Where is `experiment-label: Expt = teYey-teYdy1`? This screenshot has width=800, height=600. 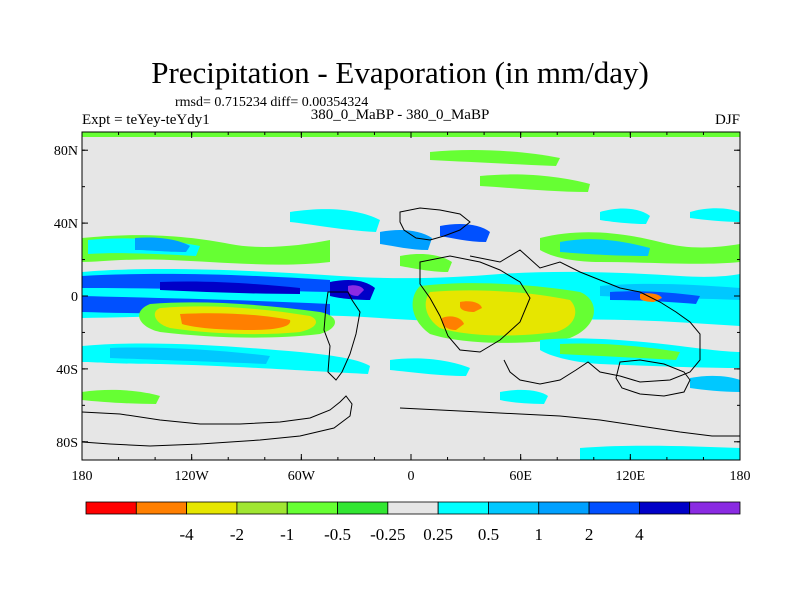
experiment-label: Expt = teYey-teYdy1 is located at coordinates (146, 120).